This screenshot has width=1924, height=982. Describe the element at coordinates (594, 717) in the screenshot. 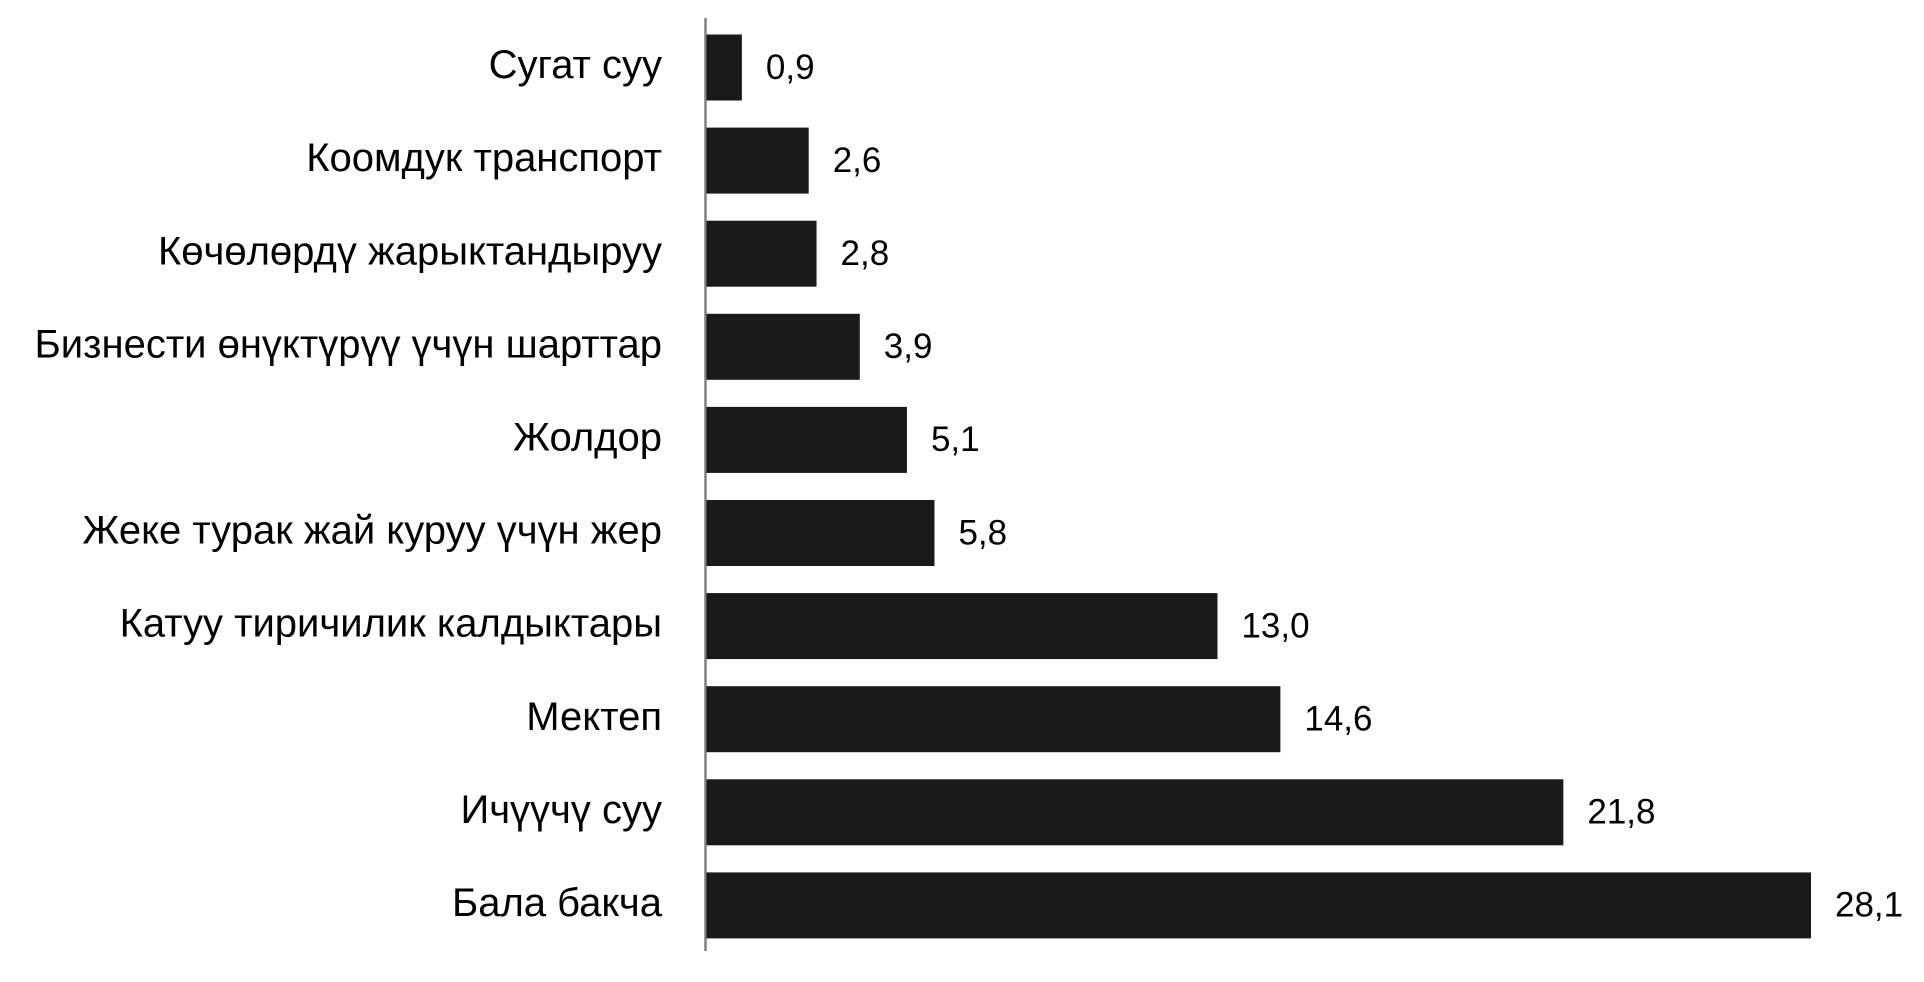

I see `y-tick-label: Мектеп` at that location.